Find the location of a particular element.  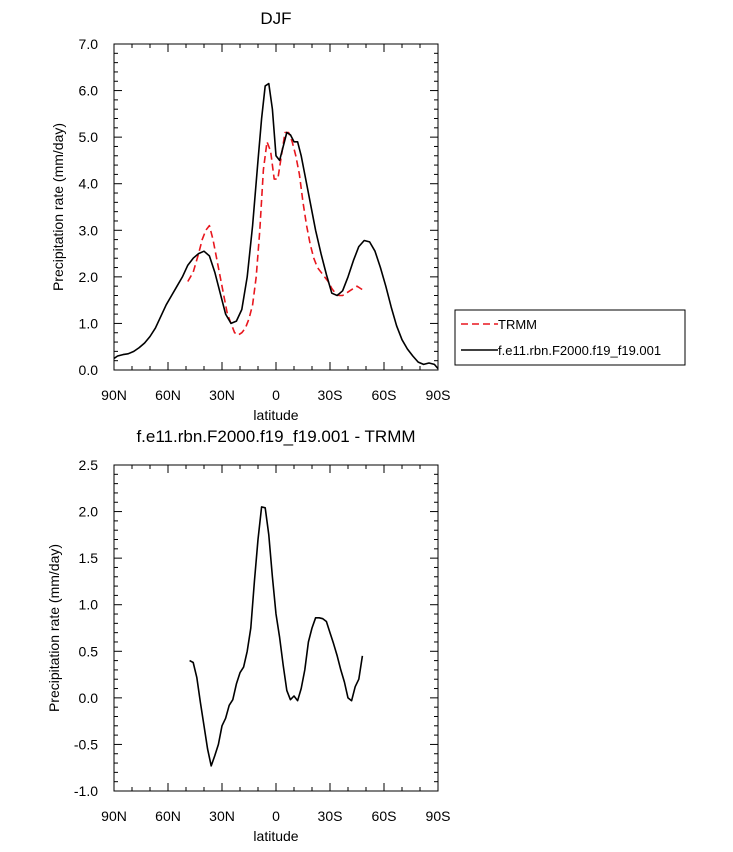

chart-title: DJF is located at coordinates (275, 18).